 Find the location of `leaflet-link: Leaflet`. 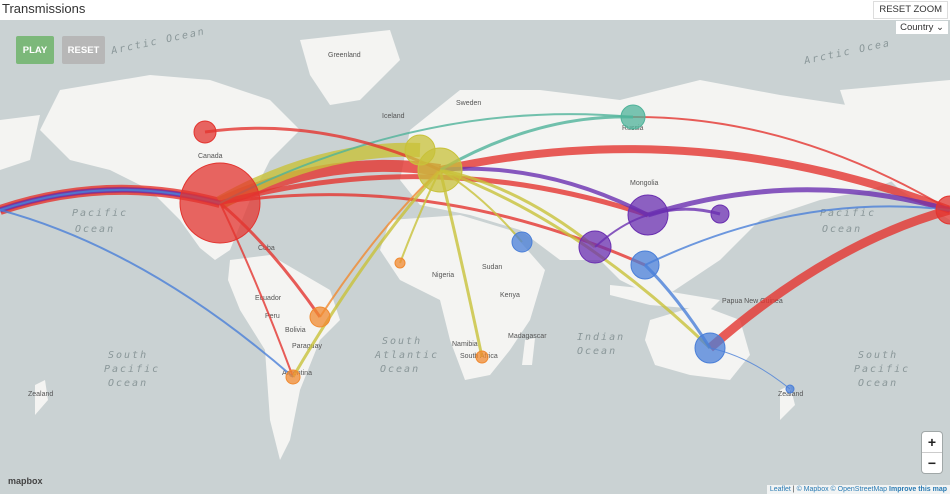

leaflet-link: Leaflet is located at coordinates (780, 489).